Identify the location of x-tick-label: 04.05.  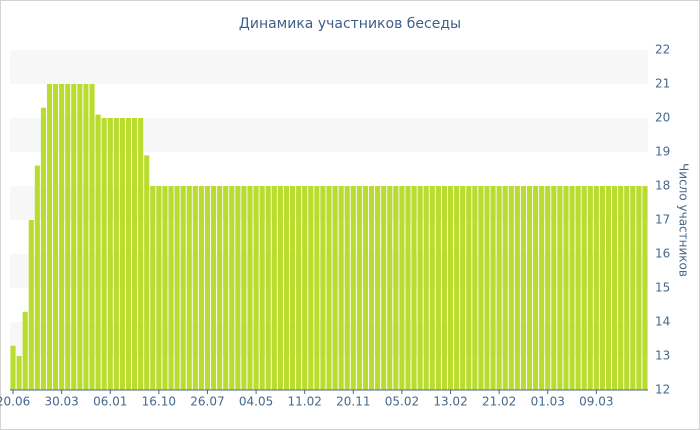
(256, 402).